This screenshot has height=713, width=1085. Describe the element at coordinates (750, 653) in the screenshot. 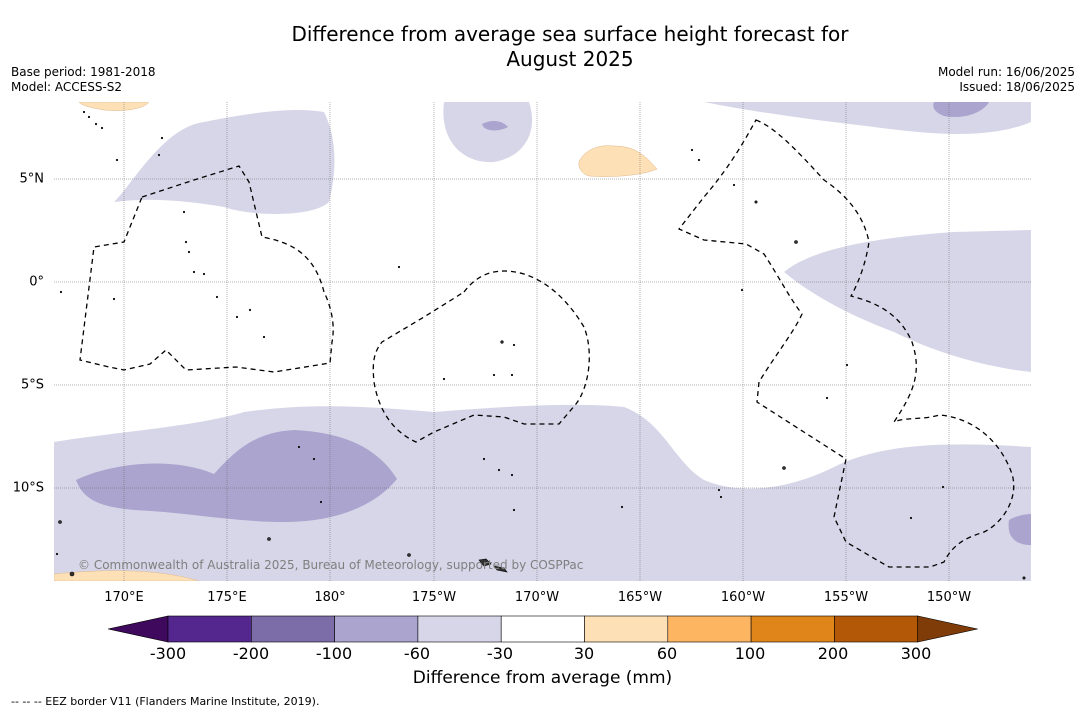

I see `colorbar-tick: 100` at that location.